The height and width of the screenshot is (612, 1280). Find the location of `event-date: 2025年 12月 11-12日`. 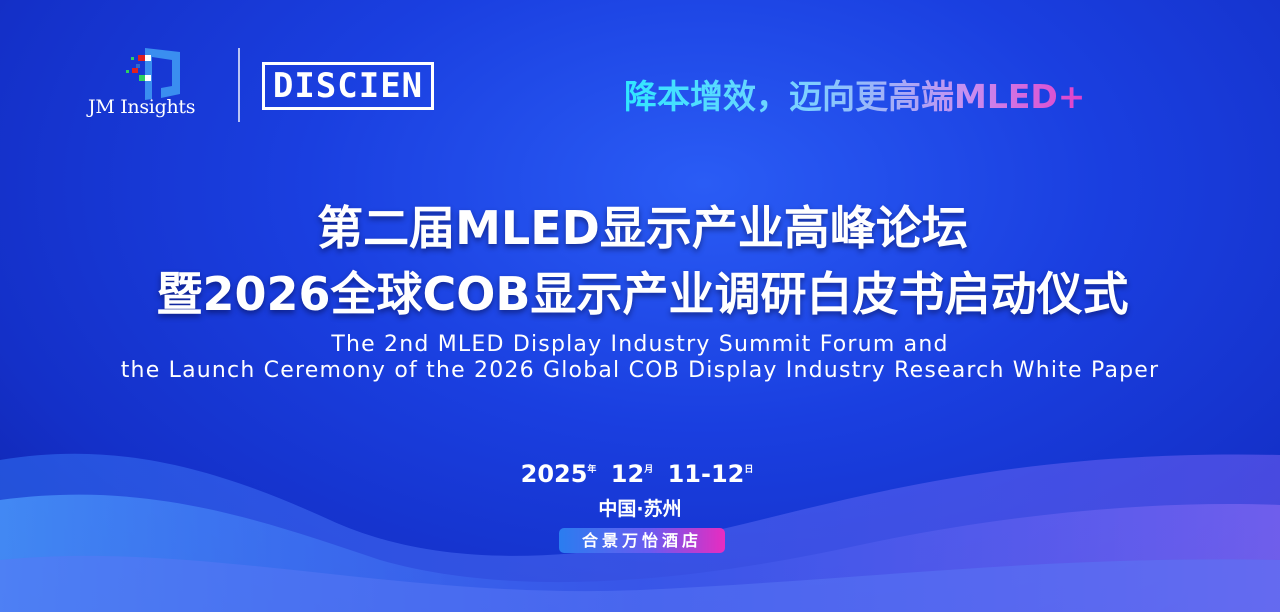

event-date: 2025年 12月 11-12日 is located at coordinates (640, 474).